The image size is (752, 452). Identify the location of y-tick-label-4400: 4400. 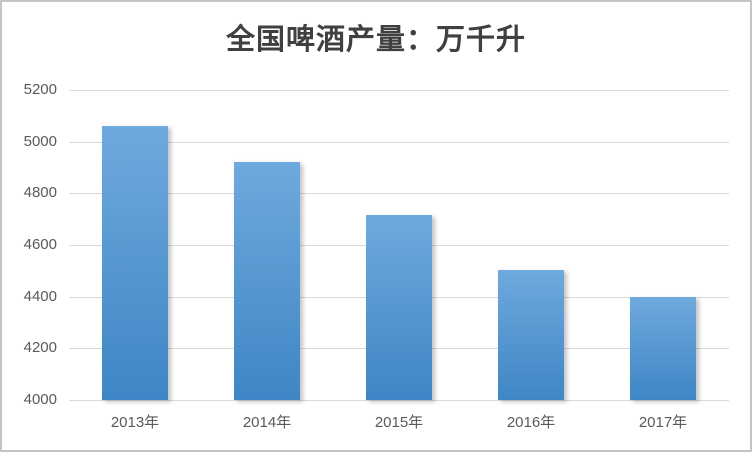
(40, 296).